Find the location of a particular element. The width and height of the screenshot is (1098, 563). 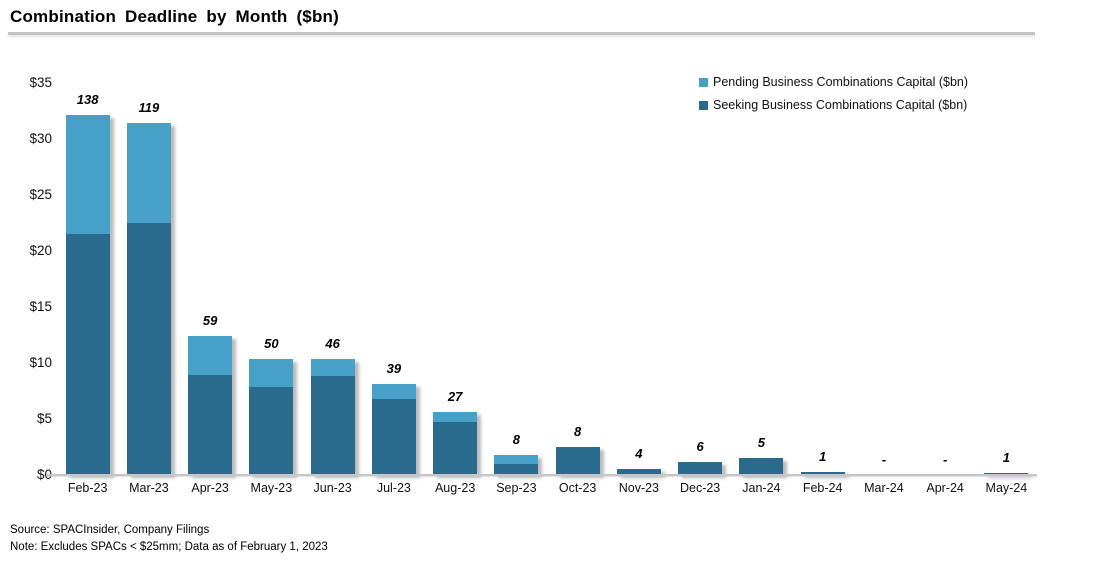

bar-count-label: 27 is located at coordinates (455, 397).